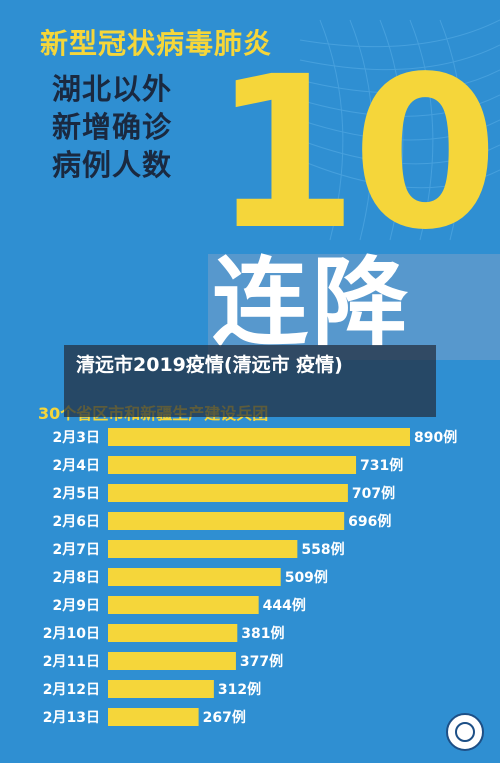  I want to click on category-label: 2月5日, so click(76, 494).